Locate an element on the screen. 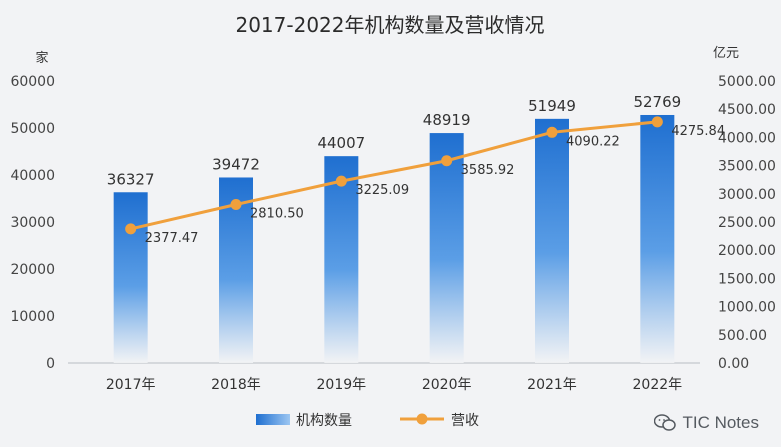 The height and width of the screenshot is (447, 781). line-data-label: 2377.47 is located at coordinates (172, 238).